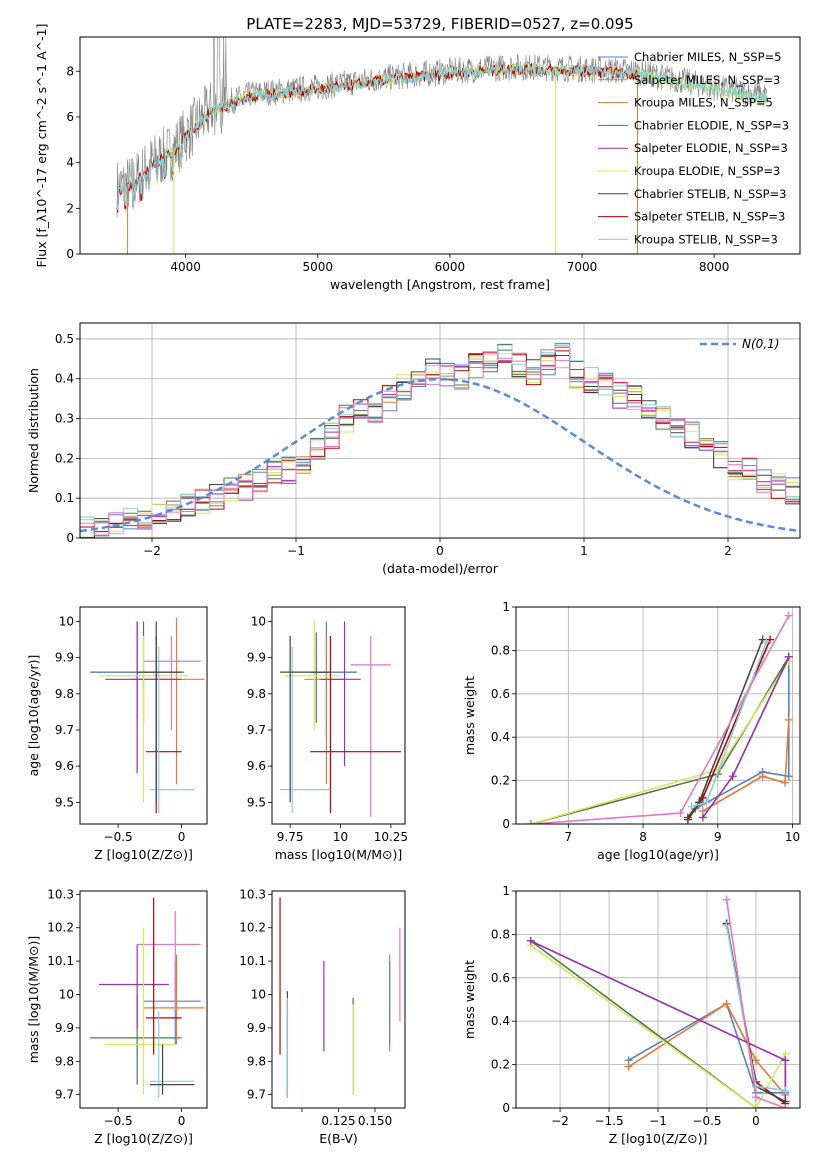  What do you see at coordinates (185, 267) in the screenshot?
I see `x-tick-label: 4000` at bounding box center [185, 267].